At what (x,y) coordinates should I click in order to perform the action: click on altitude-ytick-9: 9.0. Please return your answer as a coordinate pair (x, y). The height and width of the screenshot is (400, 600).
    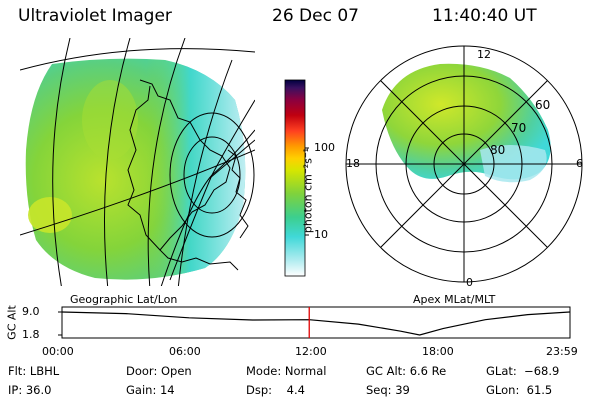
    Looking at the image, I should click on (31, 311).